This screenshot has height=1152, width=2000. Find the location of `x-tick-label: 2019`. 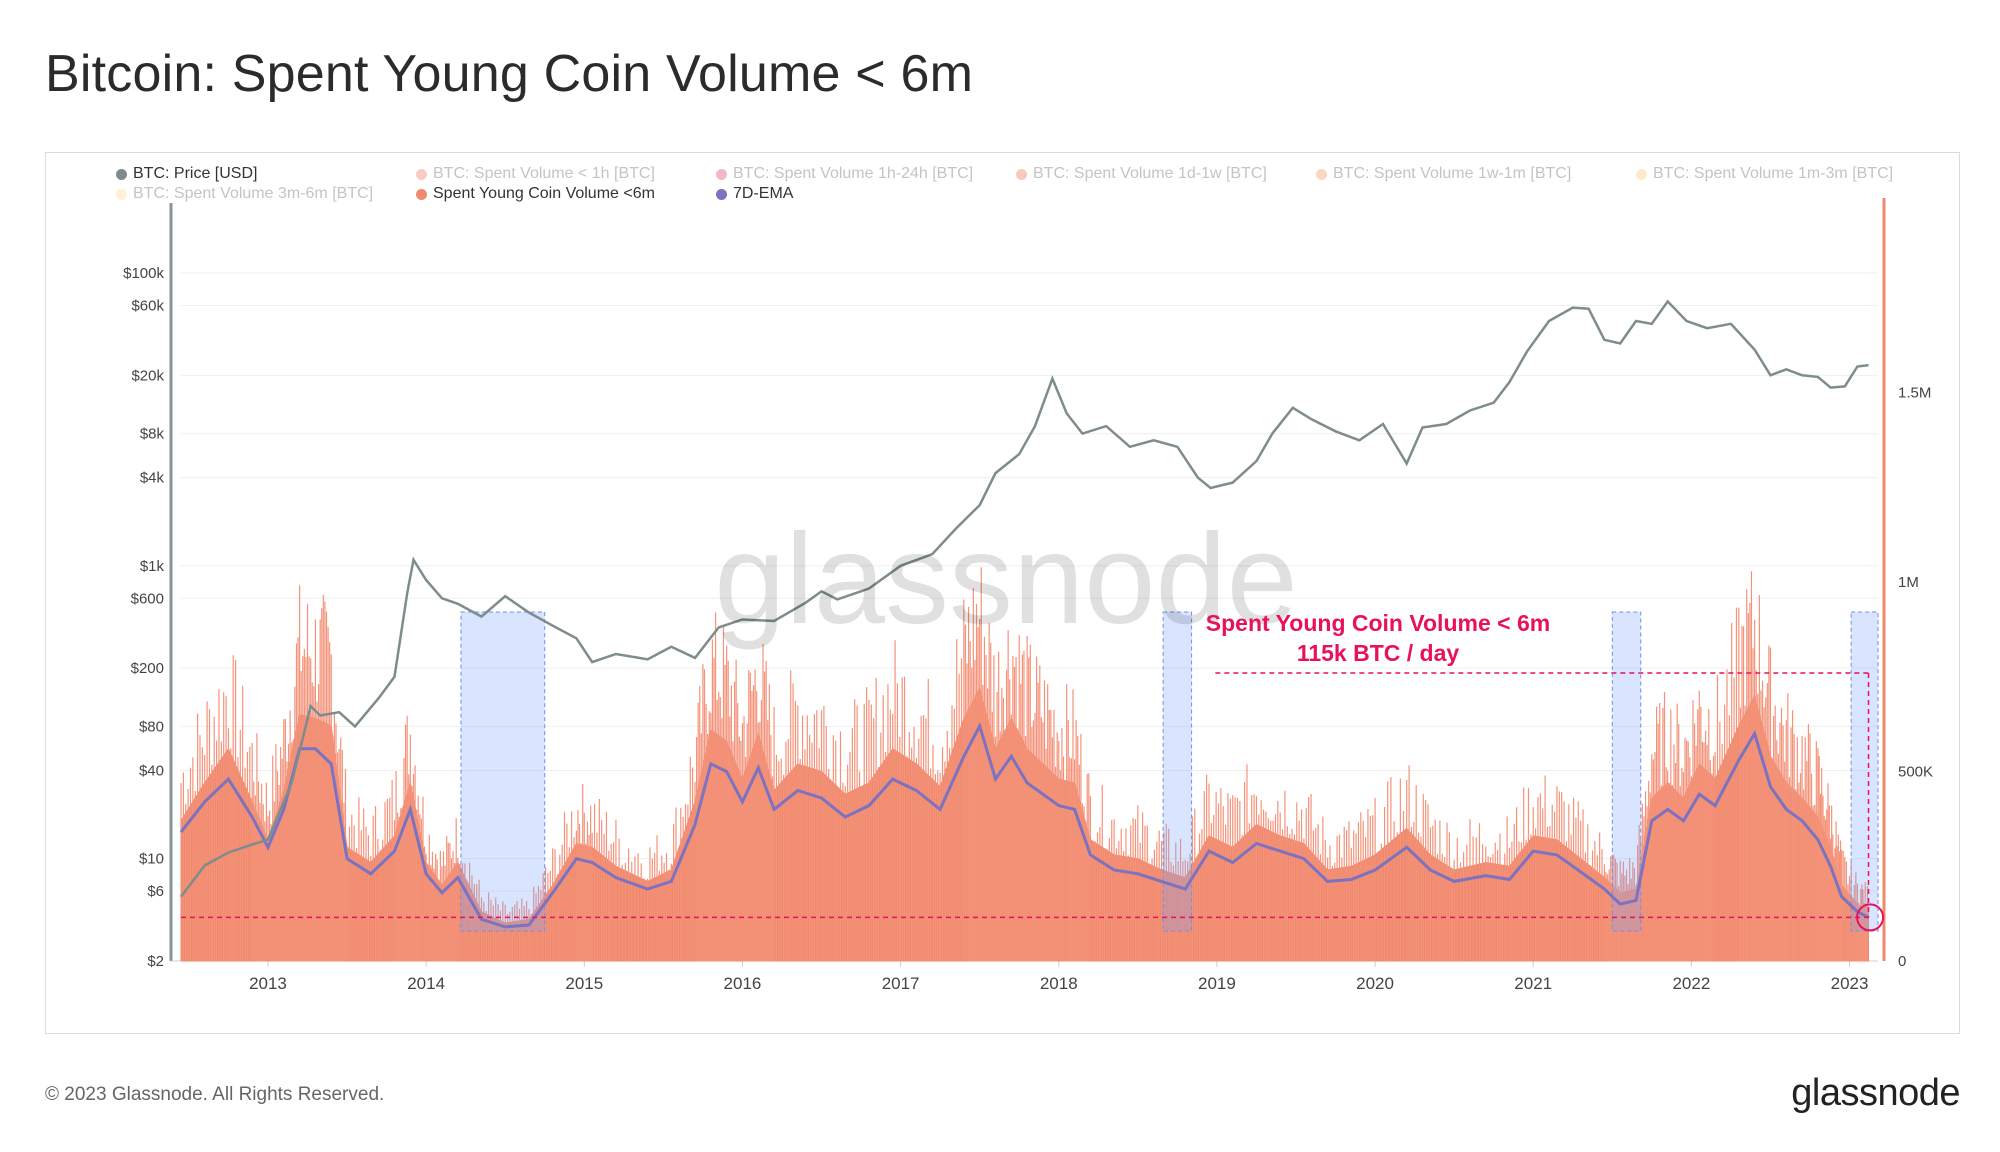

x-tick-label: 2019 is located at coordinates (1217, 983).